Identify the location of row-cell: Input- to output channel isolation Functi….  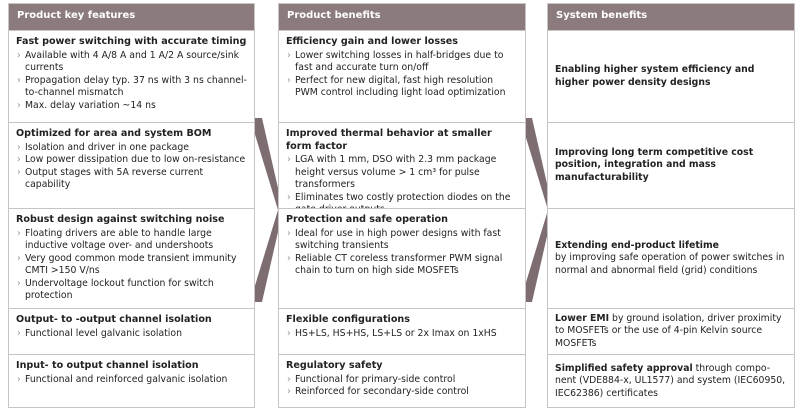
(131, 381).